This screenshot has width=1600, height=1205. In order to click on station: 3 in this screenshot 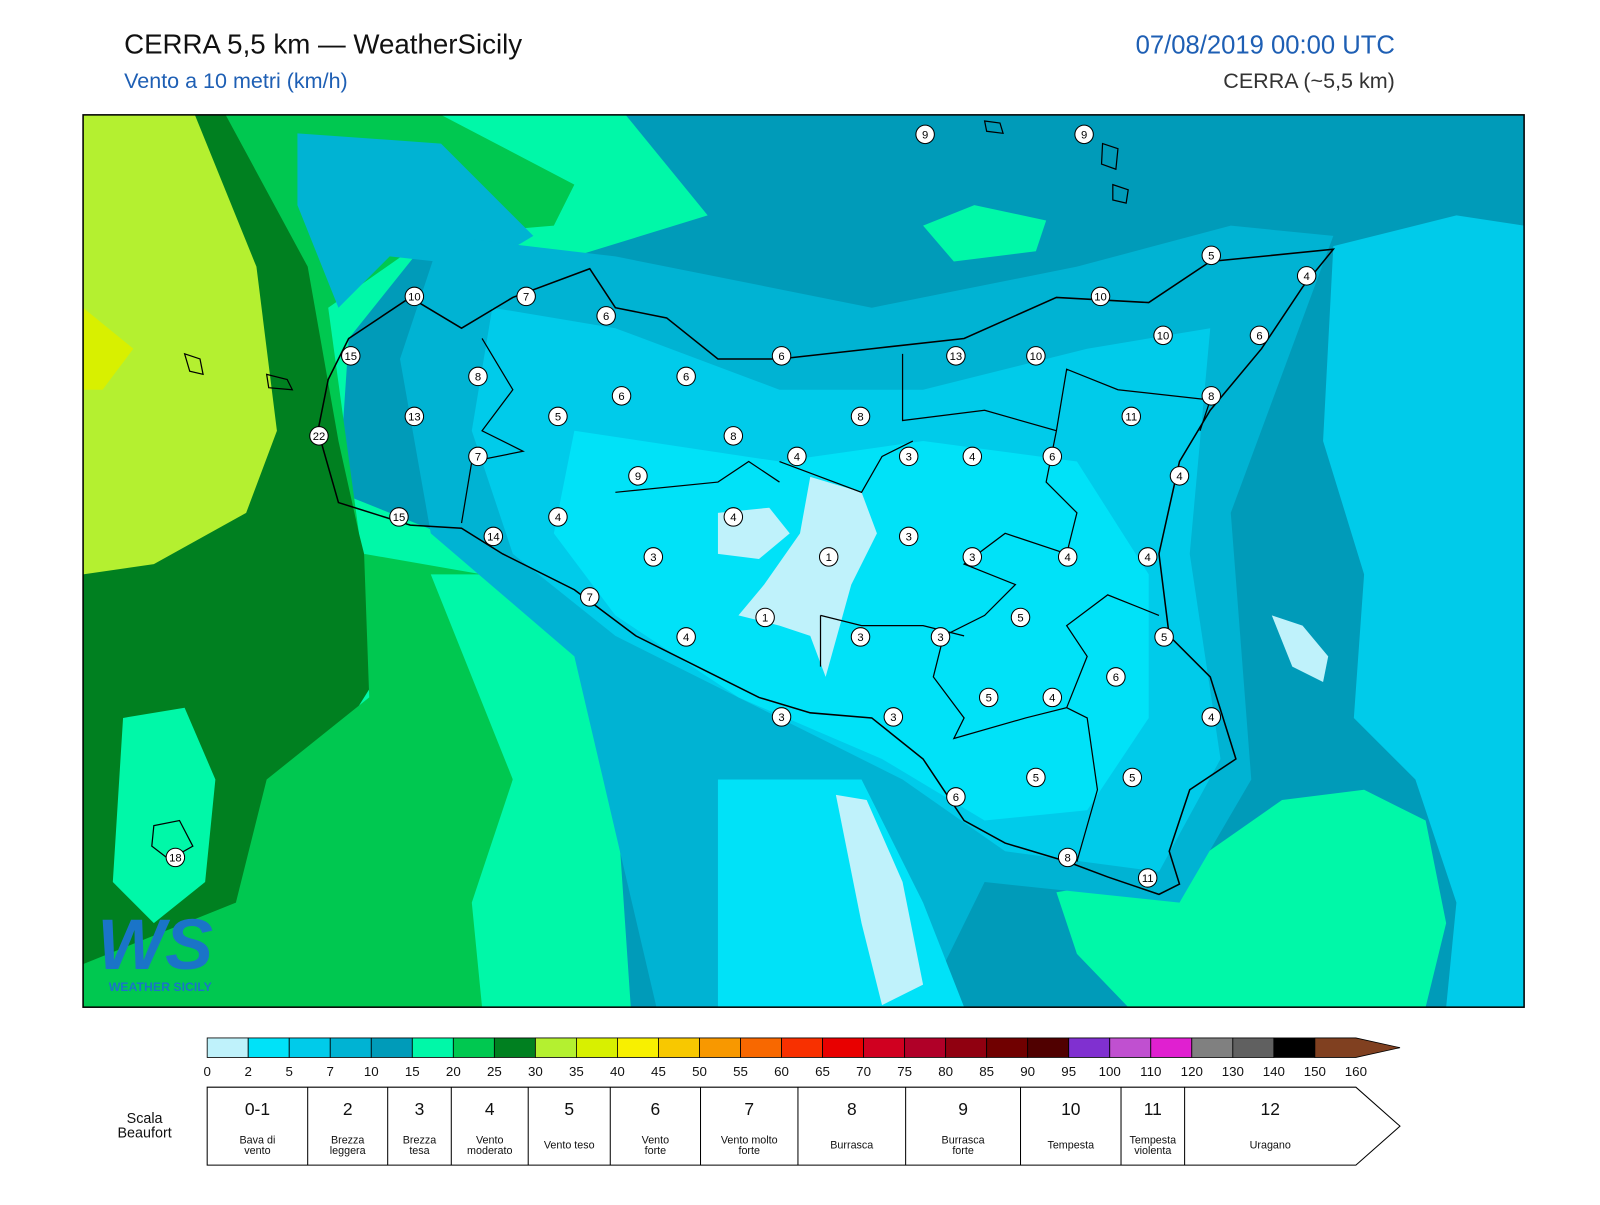, I will do `click(908, 456)`.